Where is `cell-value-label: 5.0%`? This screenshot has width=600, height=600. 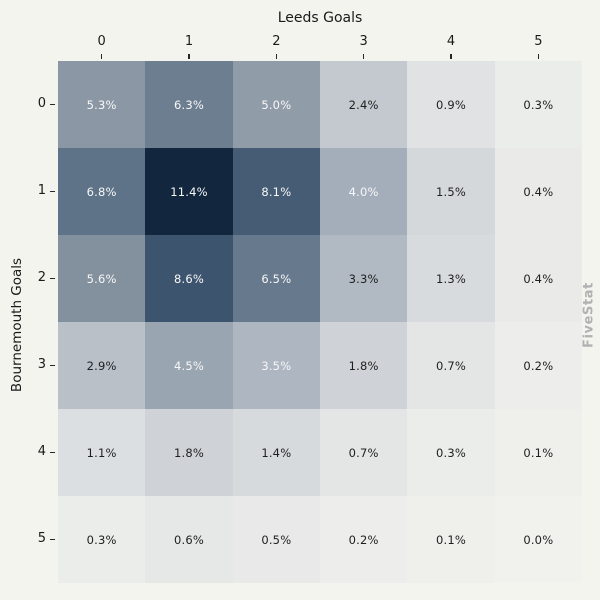 cell-value-label: 5.0% is located at coordinates (276, 104).